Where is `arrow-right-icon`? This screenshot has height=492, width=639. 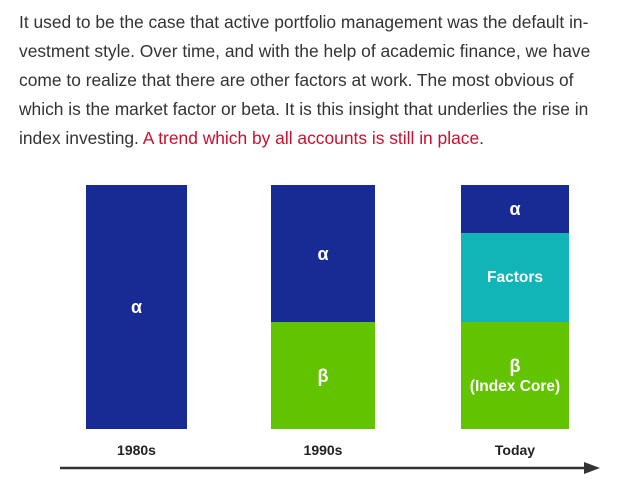
arrow-right-icon is located at coordinates (592, 468).